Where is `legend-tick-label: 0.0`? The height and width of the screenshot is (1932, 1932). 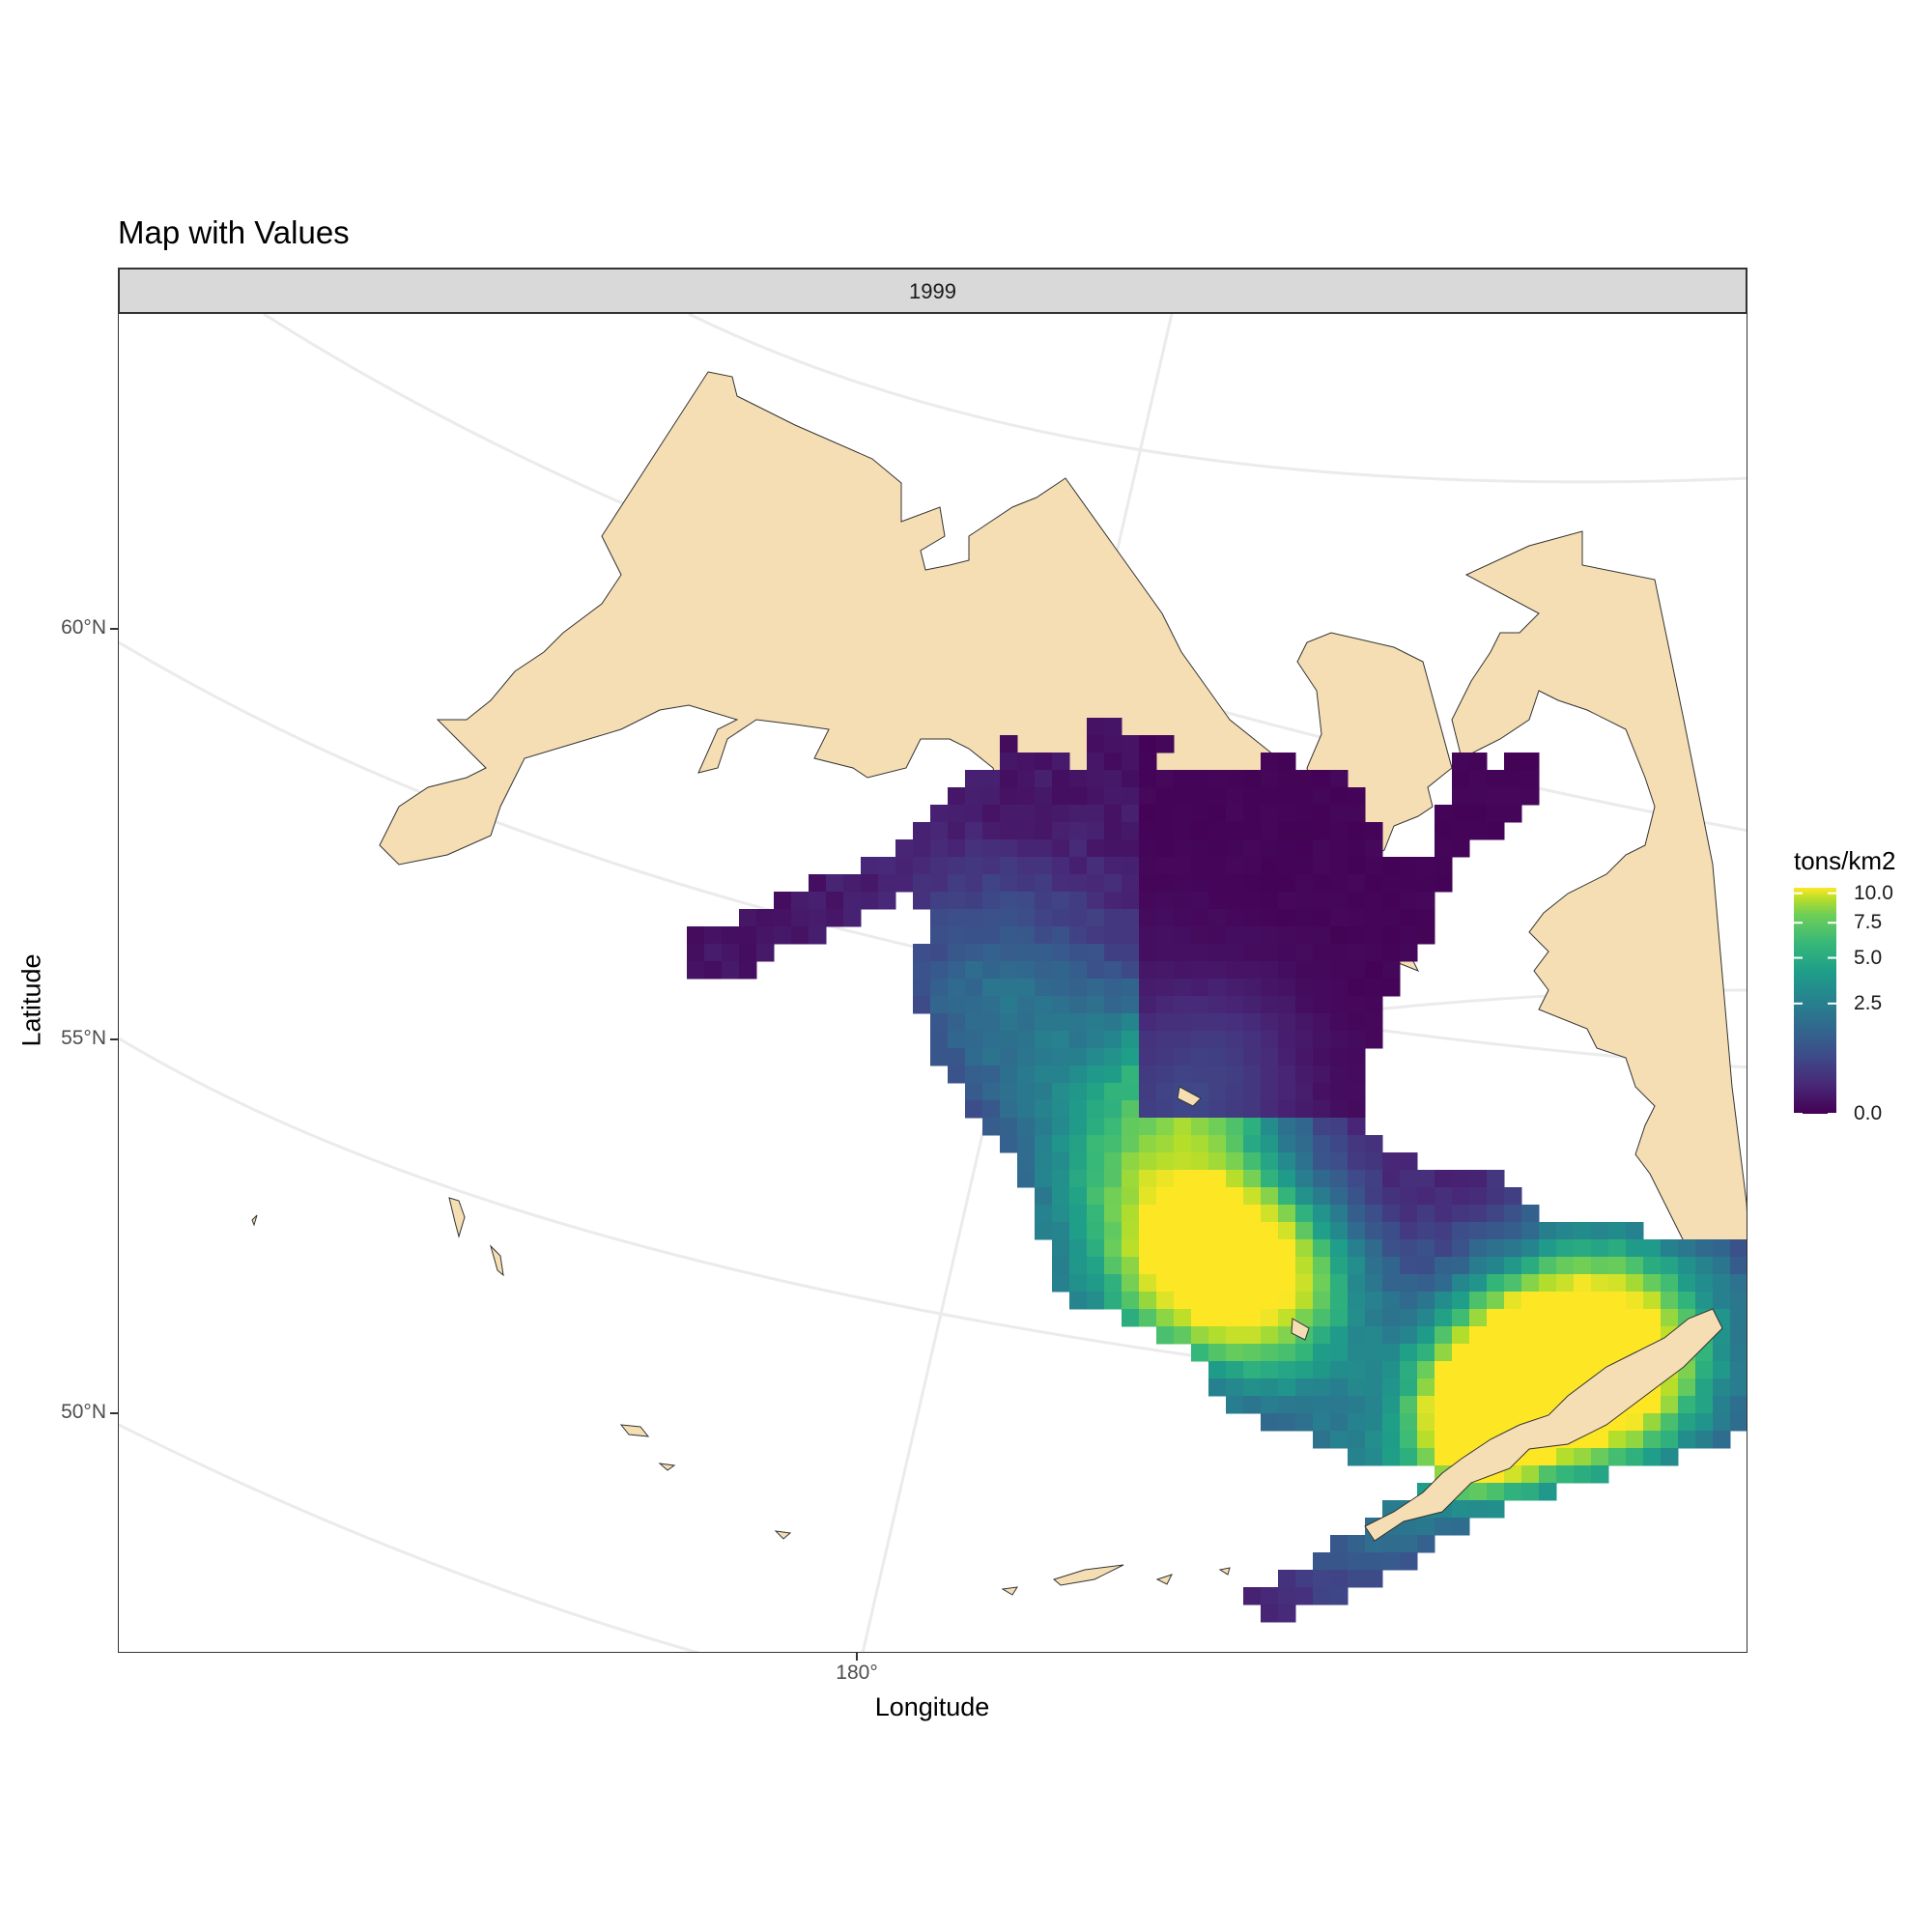 legend-tick-label: 0.0 is located at coordinates (1868, 1113).